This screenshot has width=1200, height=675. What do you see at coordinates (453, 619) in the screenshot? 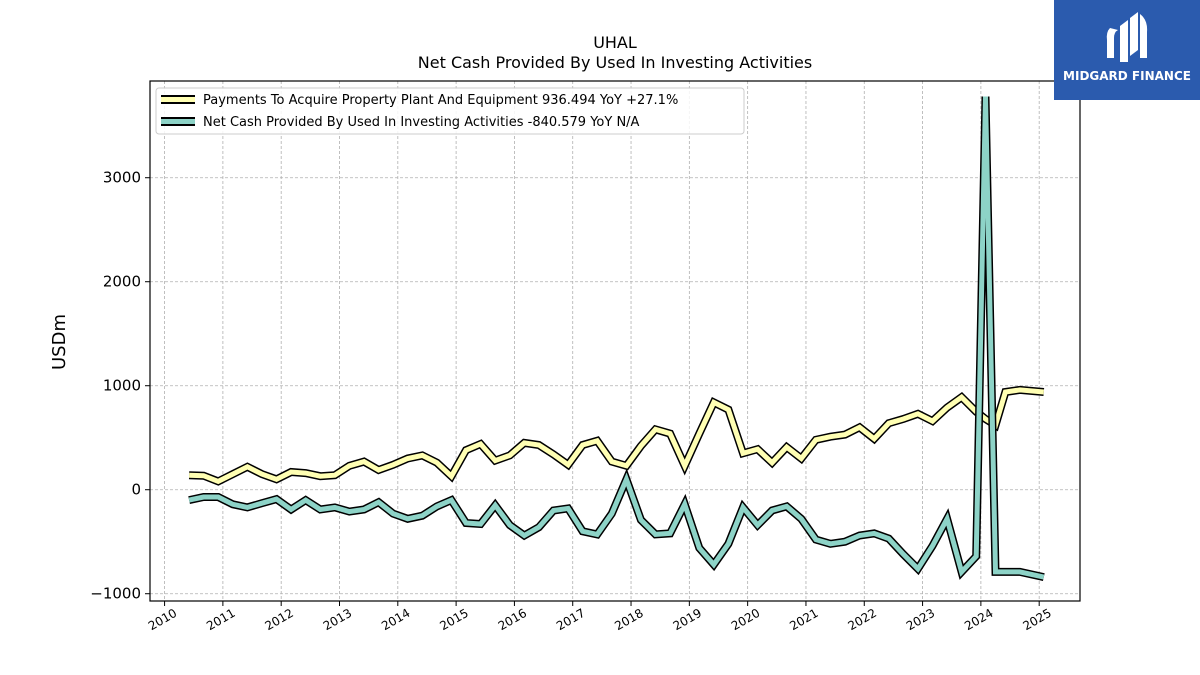
I see `x-tick-label: 2015` at bounding box center [453, 619].